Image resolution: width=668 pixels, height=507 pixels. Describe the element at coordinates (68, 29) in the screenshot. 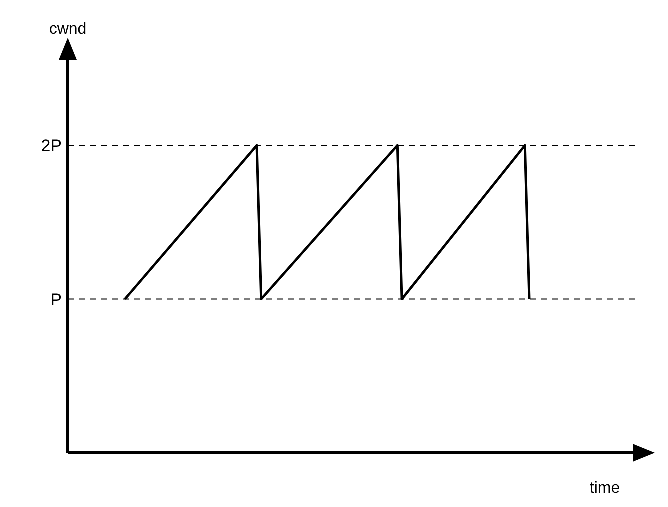

I see `text: cwnd` at that location.